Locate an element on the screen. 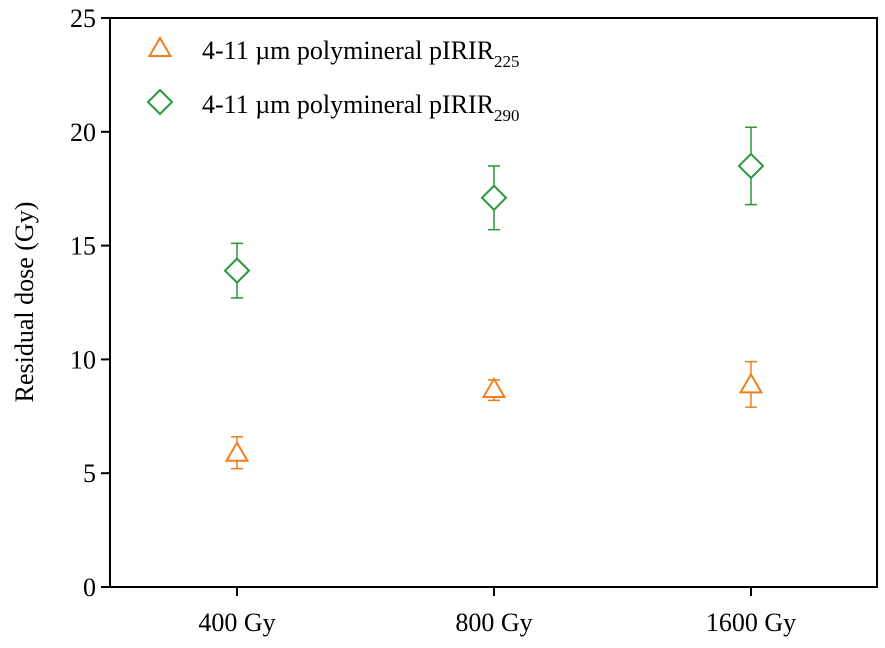 The image size is (885, 648). legend-label: 4-11 µm polymineral pIRIR225 is located at coordinates (361, 53).